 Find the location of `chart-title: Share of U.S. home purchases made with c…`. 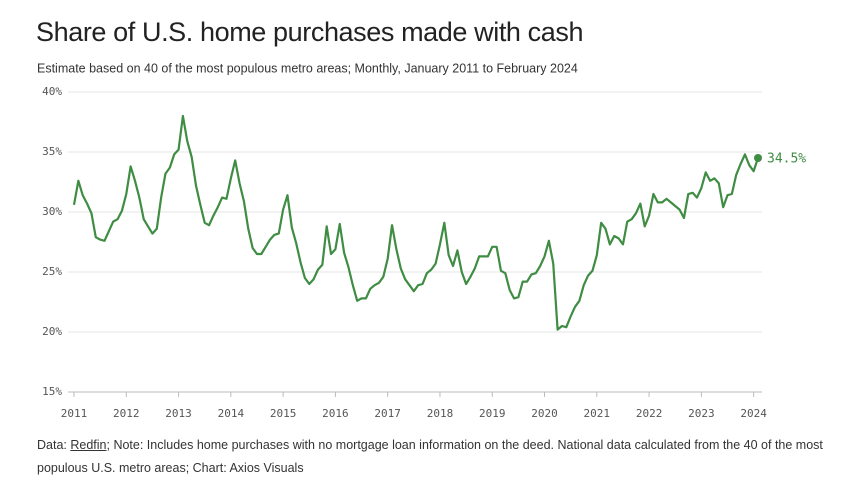

chart-title: Share of U.S. home purchases made with c… is located at coordinates (309, 32).